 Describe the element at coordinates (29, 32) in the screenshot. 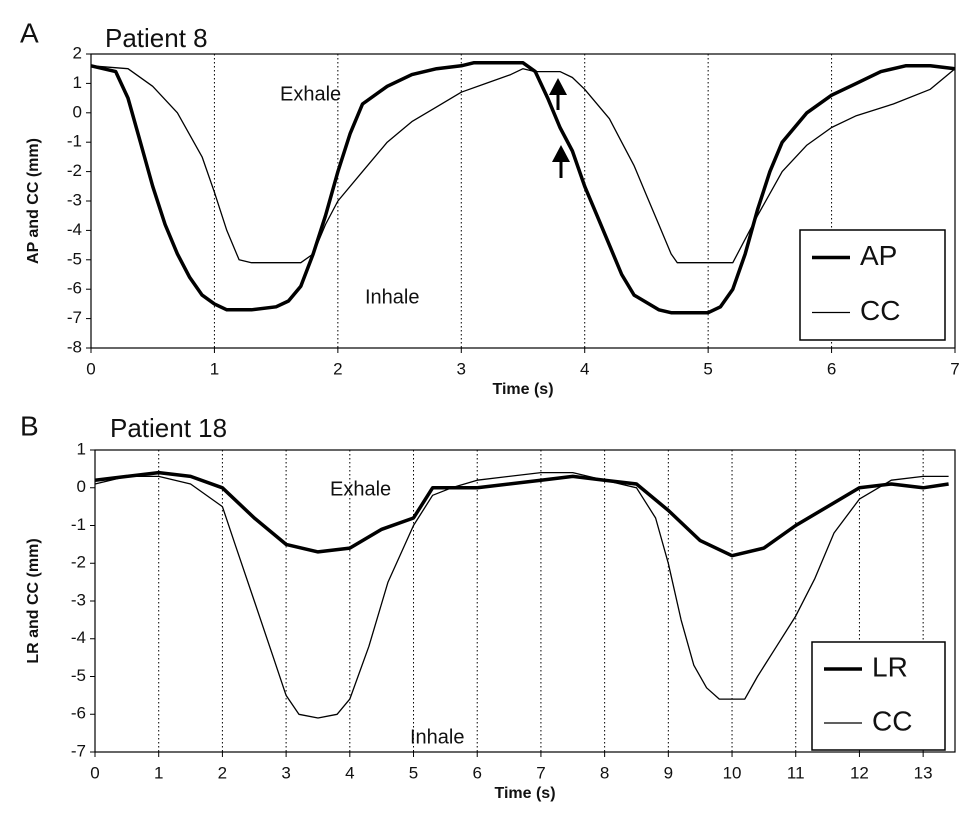

I see `panel-label: A` at that location.